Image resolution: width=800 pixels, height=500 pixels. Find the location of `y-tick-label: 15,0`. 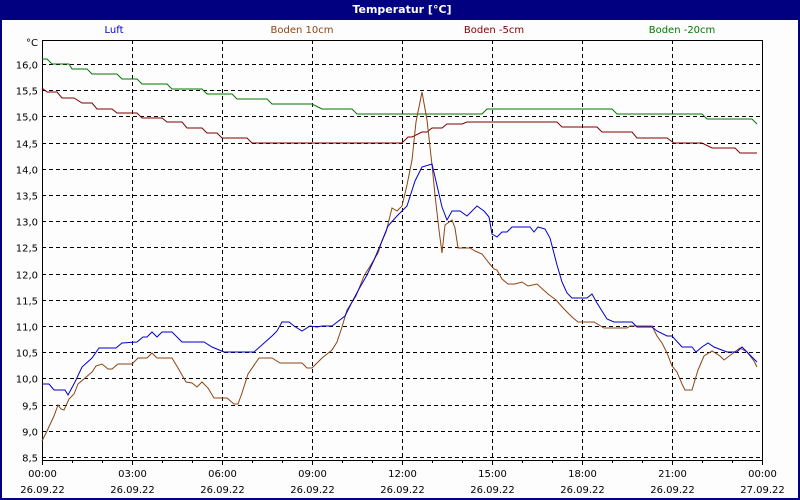

y-tick-label: 15,0 is located at coordinates (27, 118).